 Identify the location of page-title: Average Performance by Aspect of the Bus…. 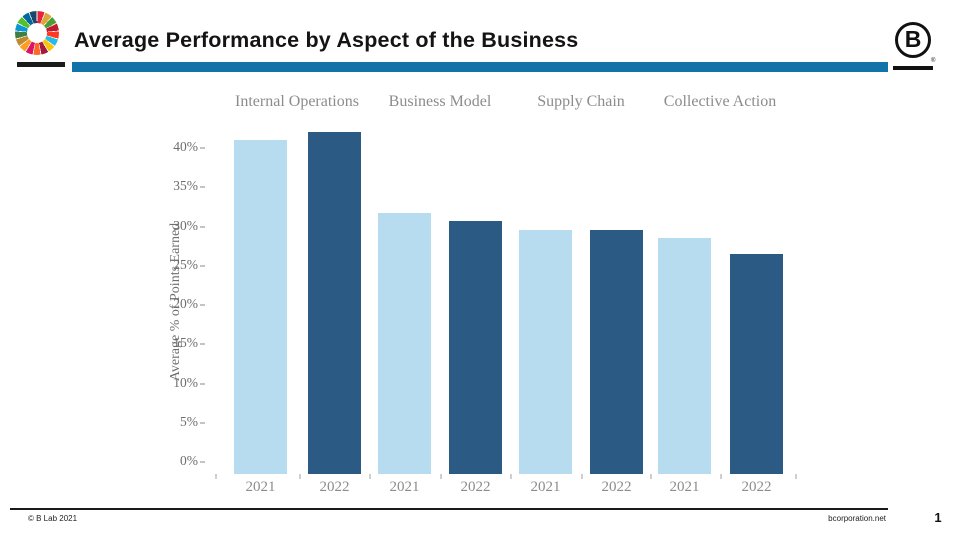
(326, 40).